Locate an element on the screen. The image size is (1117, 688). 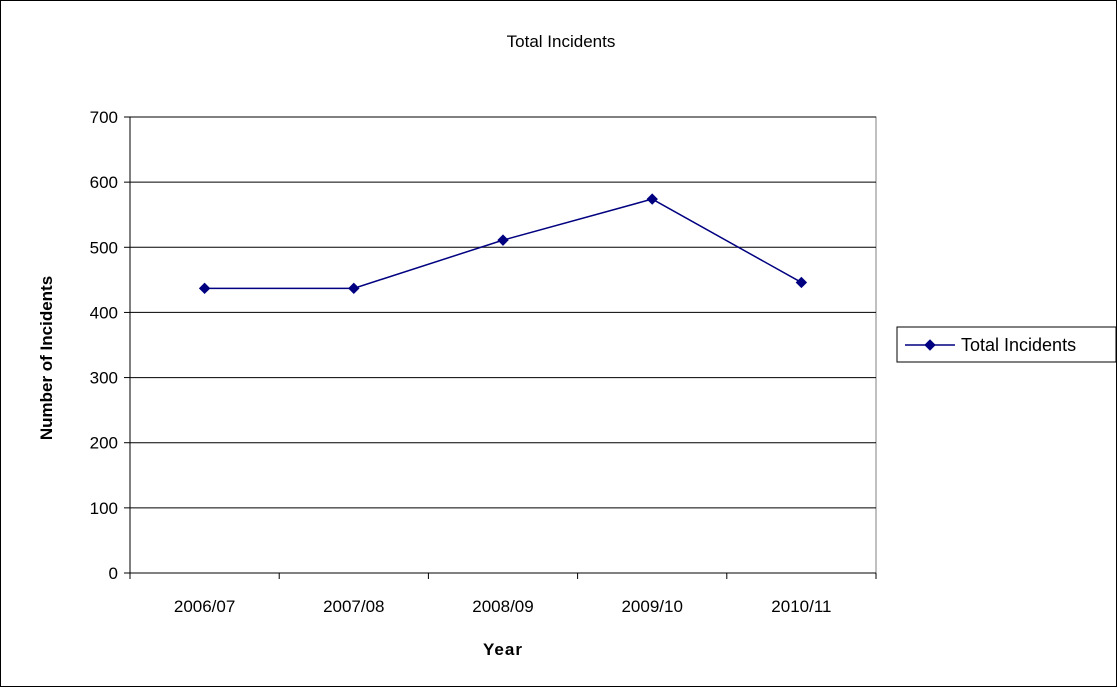
x-tick-label: 2007/08 is located at coordinates (353, 606).